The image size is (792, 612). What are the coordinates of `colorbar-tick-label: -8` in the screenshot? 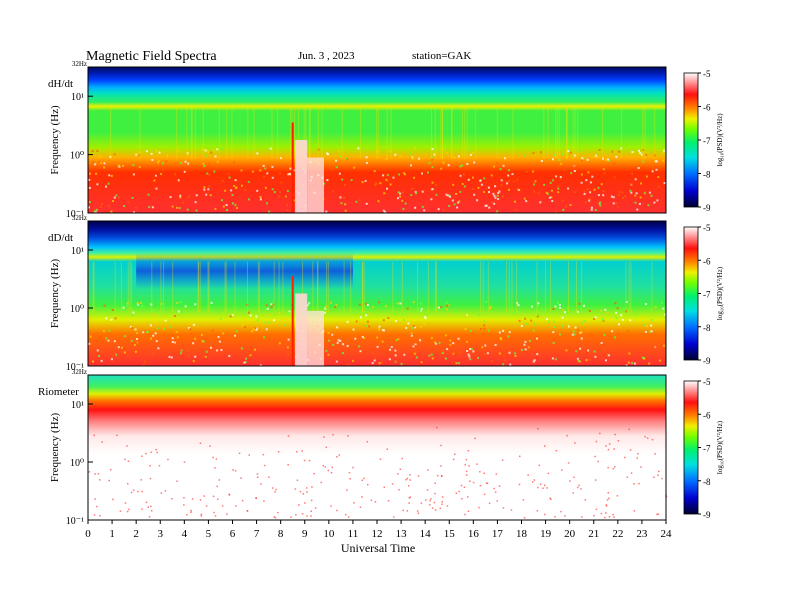 It's located at (707, 482).